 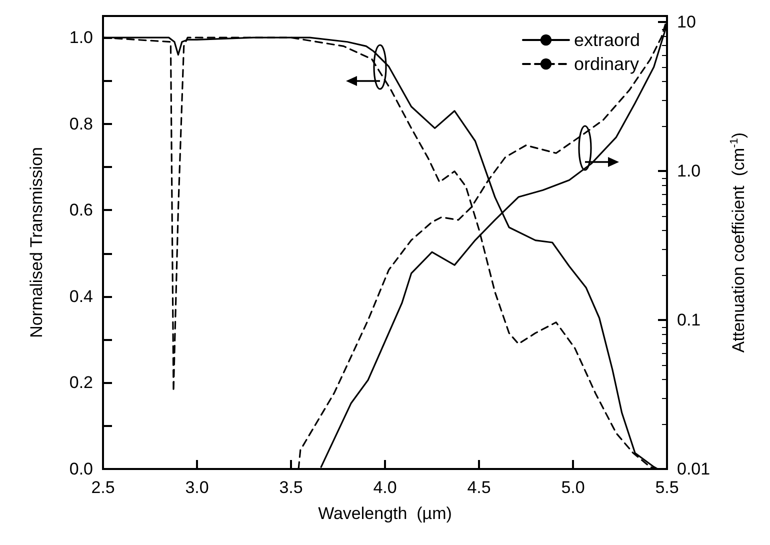 What do you see at coordinates (81, 124) in the screenshot?
I see `y-tick-label: 0.8` at bounding box center [81, 124].